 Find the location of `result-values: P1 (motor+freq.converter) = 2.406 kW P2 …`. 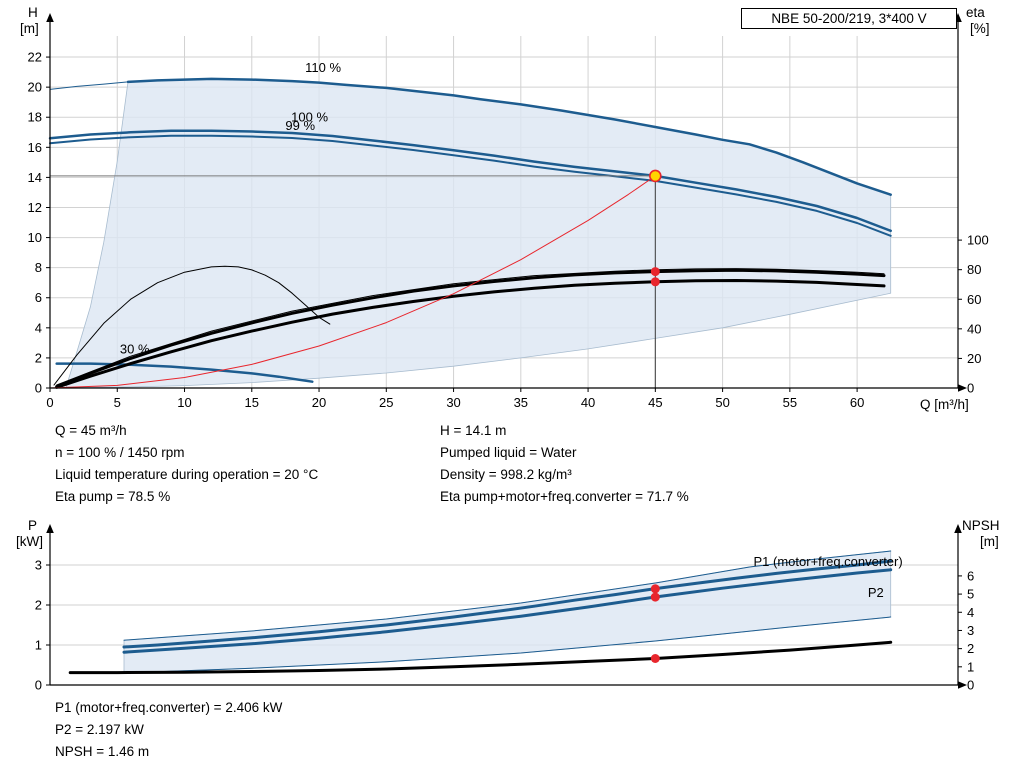

result-values: P1 (motor+freq.converter) = 2.406 kW P2 … is located at coordinates (168, 733).